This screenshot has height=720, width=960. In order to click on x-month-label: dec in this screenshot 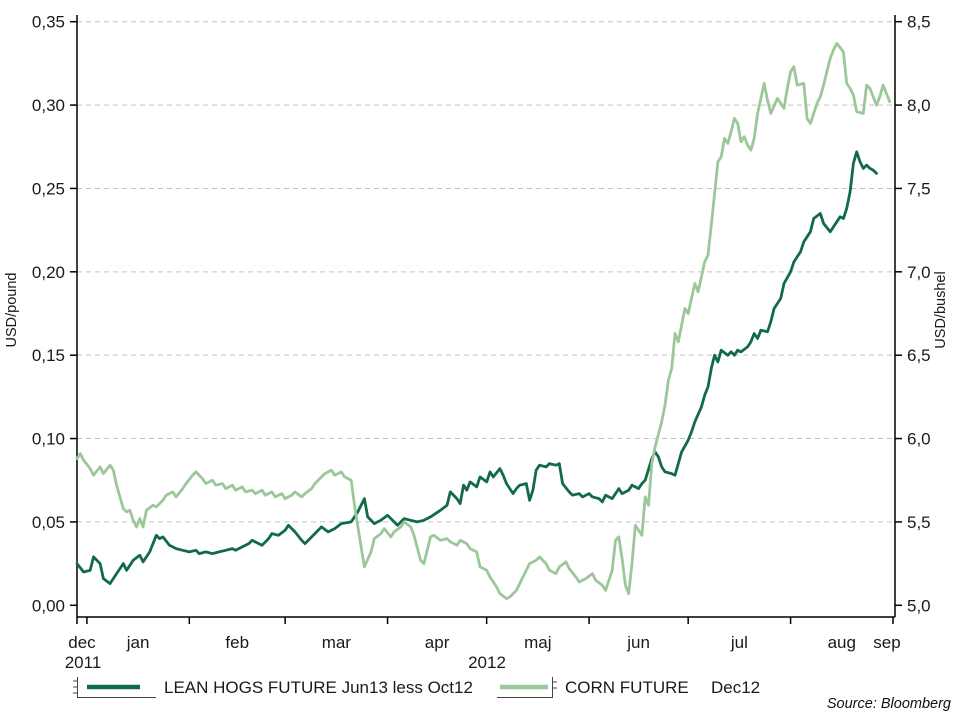, I will do `click(82, 642)`.